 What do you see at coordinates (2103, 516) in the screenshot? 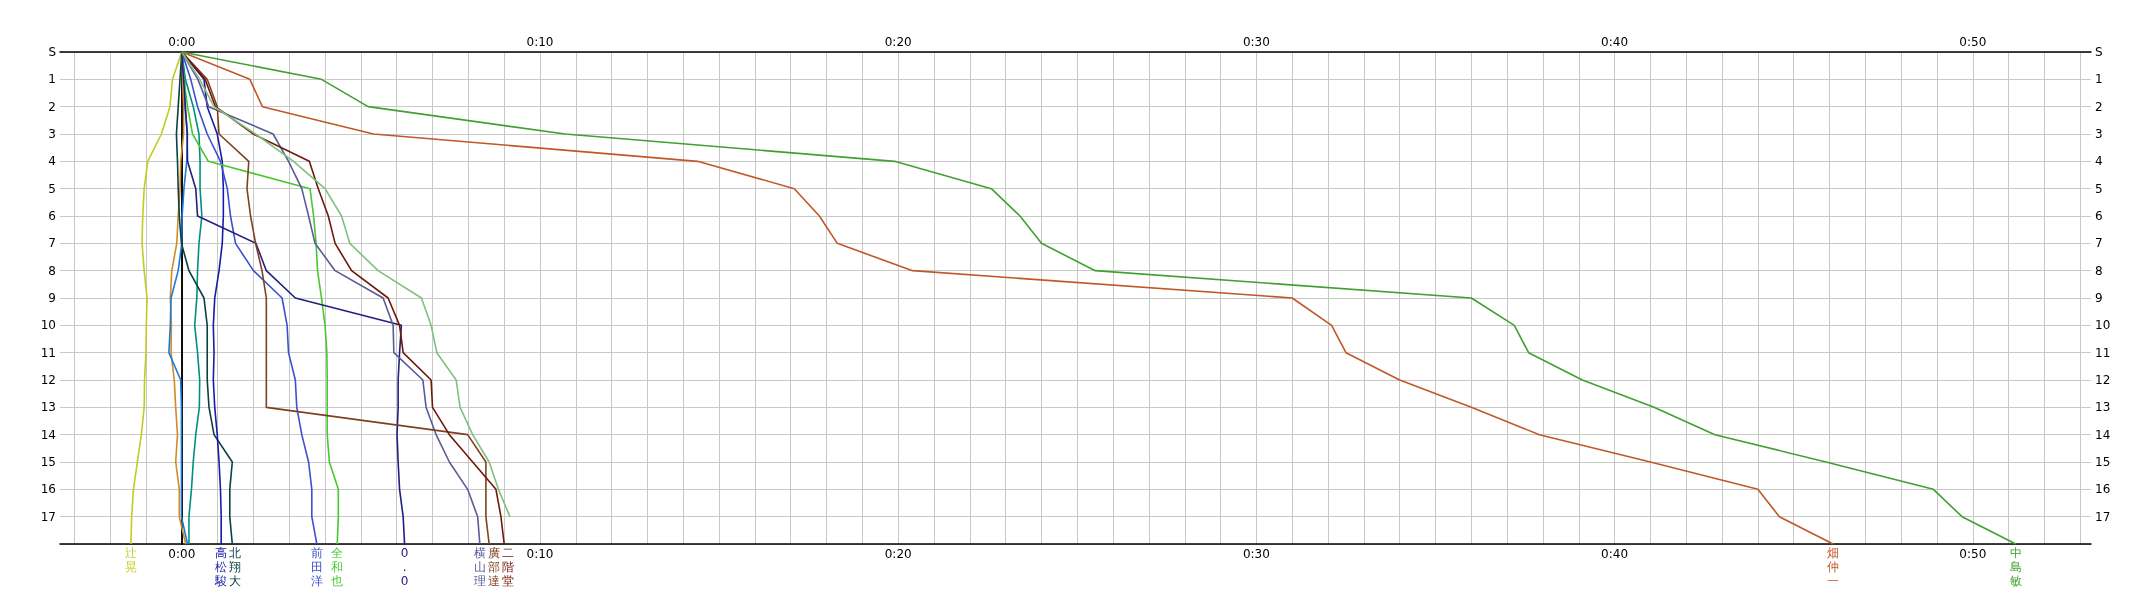
I see `y-tick-label: 17` at bounding box center [2103, 516].